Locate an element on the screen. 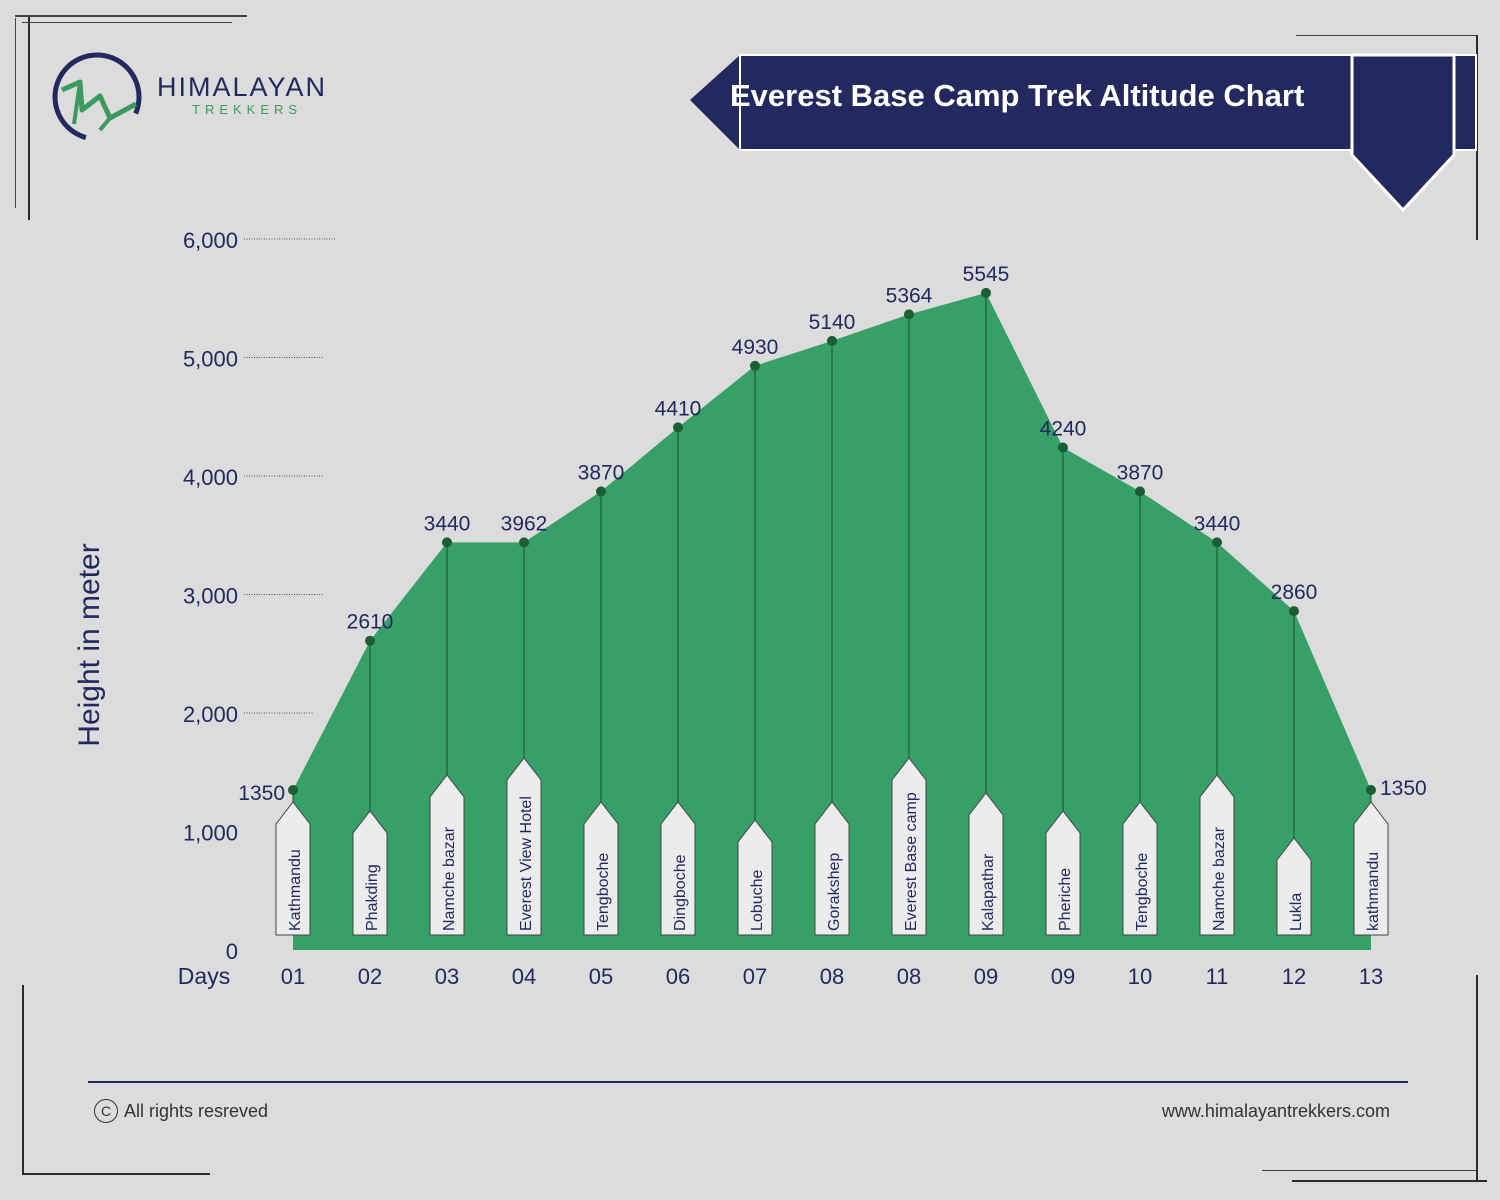 This screenshot has height=1200, width=1500. y-tick-label: 2,000 is located at coordinates (210, 714).